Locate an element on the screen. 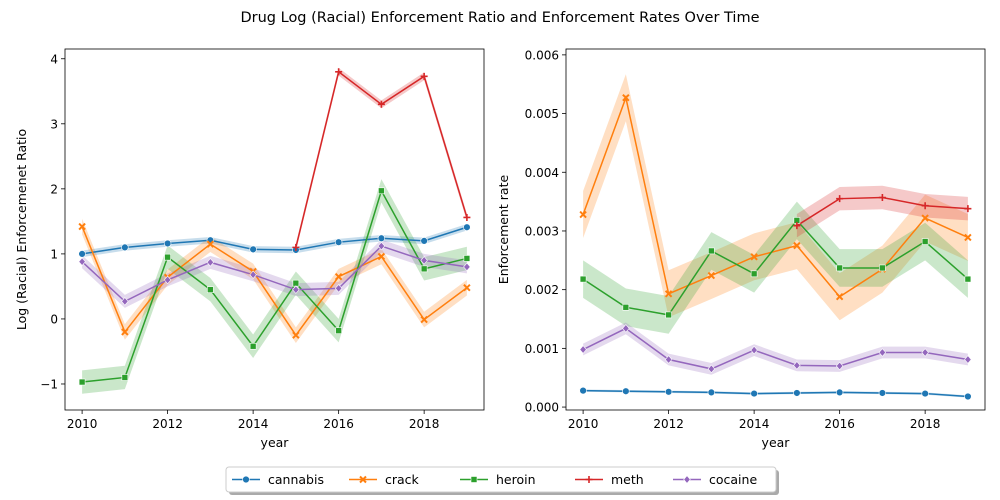 The image size is (1000, 500). y-tick-label: 2 is located at coordinates (54, 189).